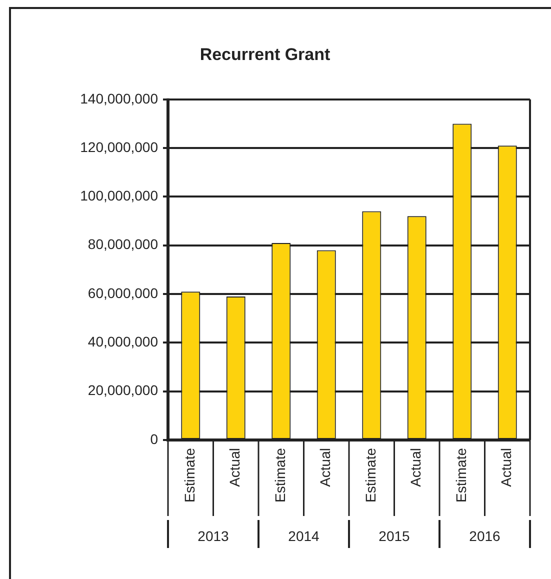  What do you see at coordinates (119, 98) in the screenshot?
I see `y-tick-label: 140,000,000` at bounding box center [119, 98].